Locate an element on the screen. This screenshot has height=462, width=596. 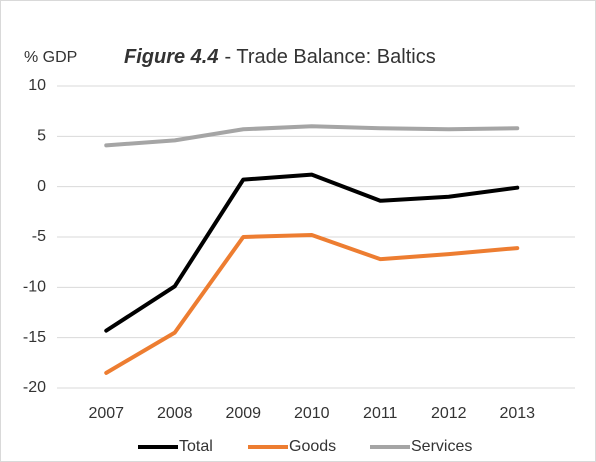
title-bold: Figure 4.4 is located at coordinates (171, 57).